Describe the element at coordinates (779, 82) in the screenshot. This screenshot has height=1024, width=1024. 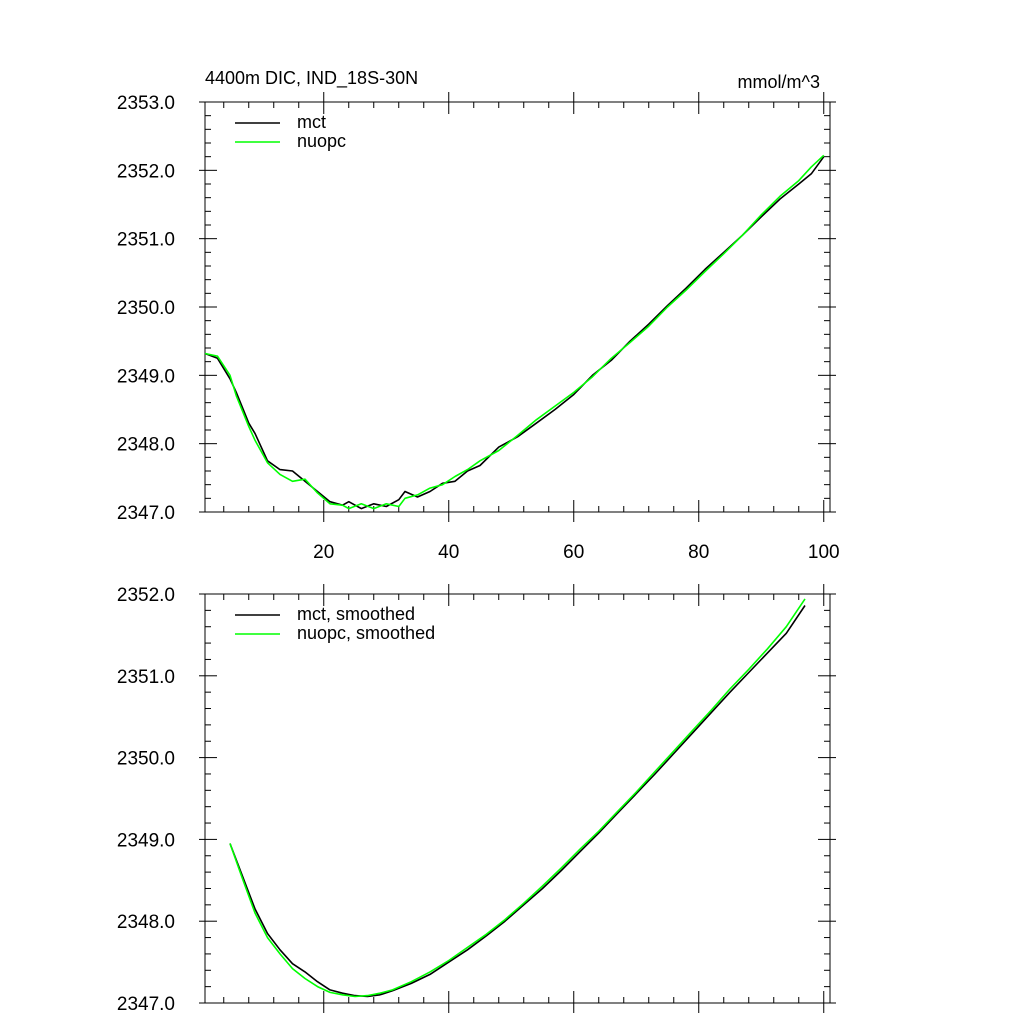
I see `units-label: mmol/m^3` at that location.